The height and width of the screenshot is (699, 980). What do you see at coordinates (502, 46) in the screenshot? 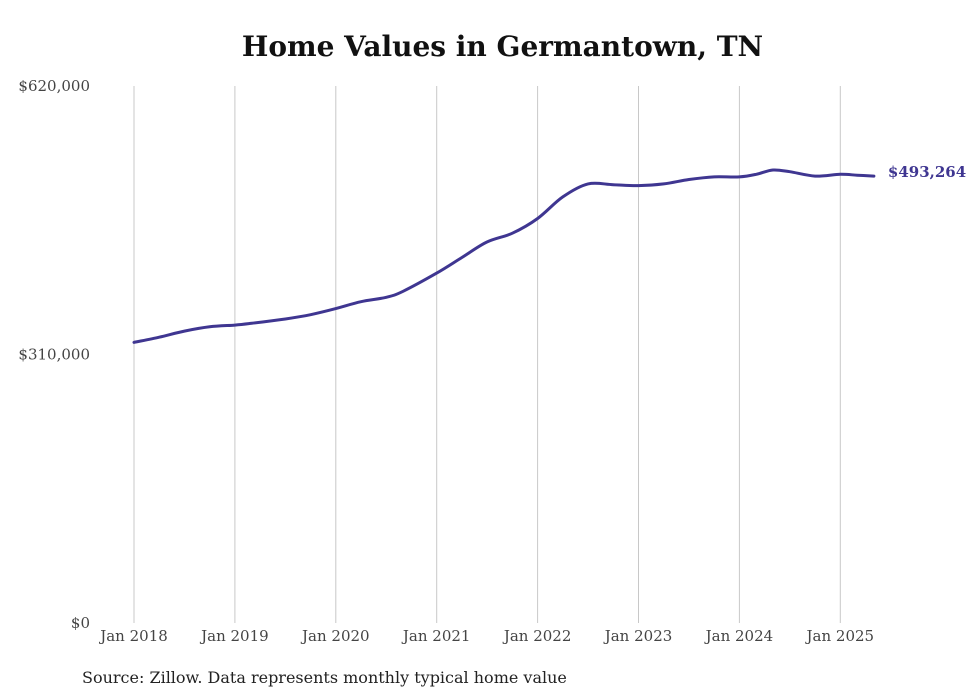
I see `chart-title: Home Values in Germantown, TN` at bounding box center [502, 46].